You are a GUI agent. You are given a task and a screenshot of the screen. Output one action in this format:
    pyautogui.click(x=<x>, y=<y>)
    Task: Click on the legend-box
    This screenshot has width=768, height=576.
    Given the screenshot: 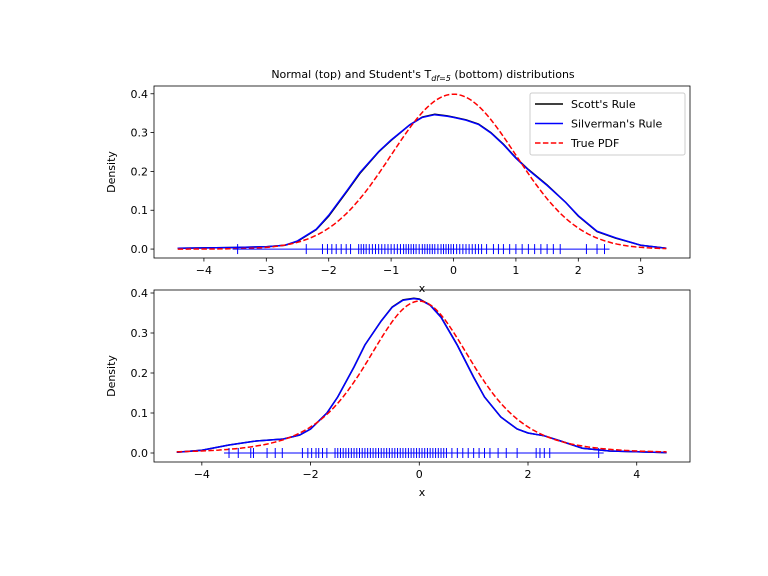 What is the action you would take?
    pyautogui.click(x=607, y=124)
    